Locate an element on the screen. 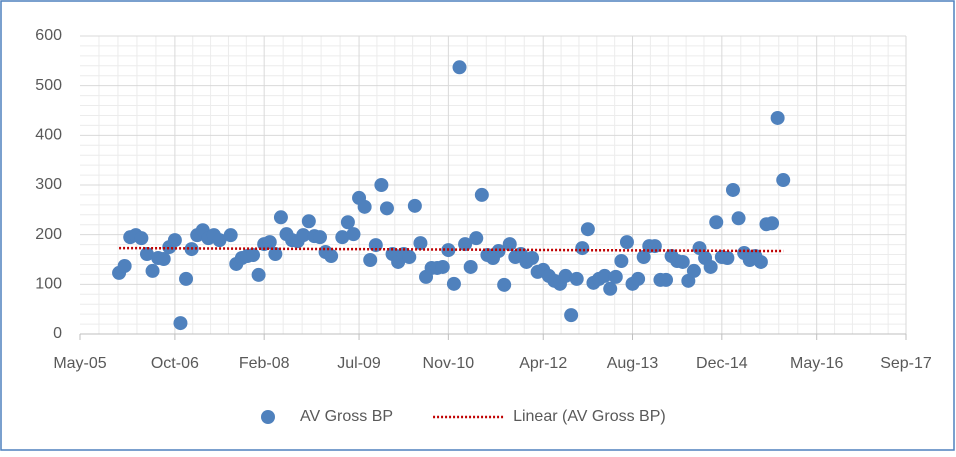 The width and height of the screenshot is (956, 457). x-tick-label: Apr-12 is located at coordinates (543, 363).